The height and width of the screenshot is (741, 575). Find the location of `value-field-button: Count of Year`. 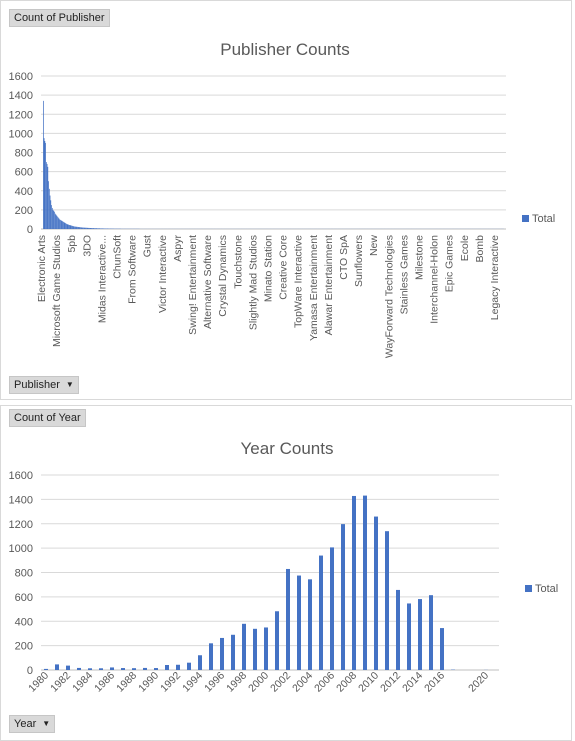

value-field-button: Count of Year is located at coordinates (47, 418).